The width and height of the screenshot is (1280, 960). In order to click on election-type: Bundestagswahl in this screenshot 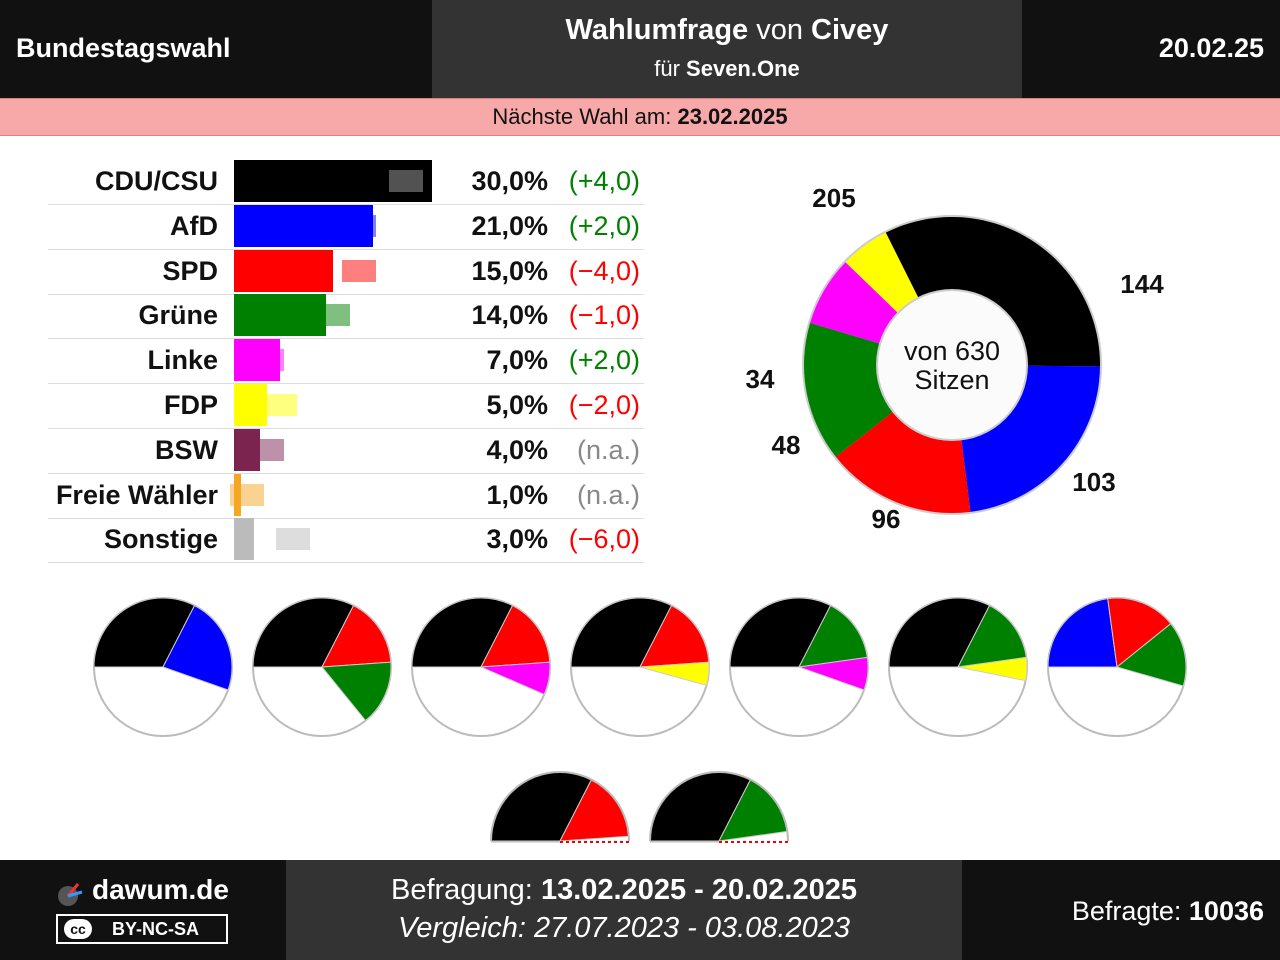, I will do `click(123, 48)`.